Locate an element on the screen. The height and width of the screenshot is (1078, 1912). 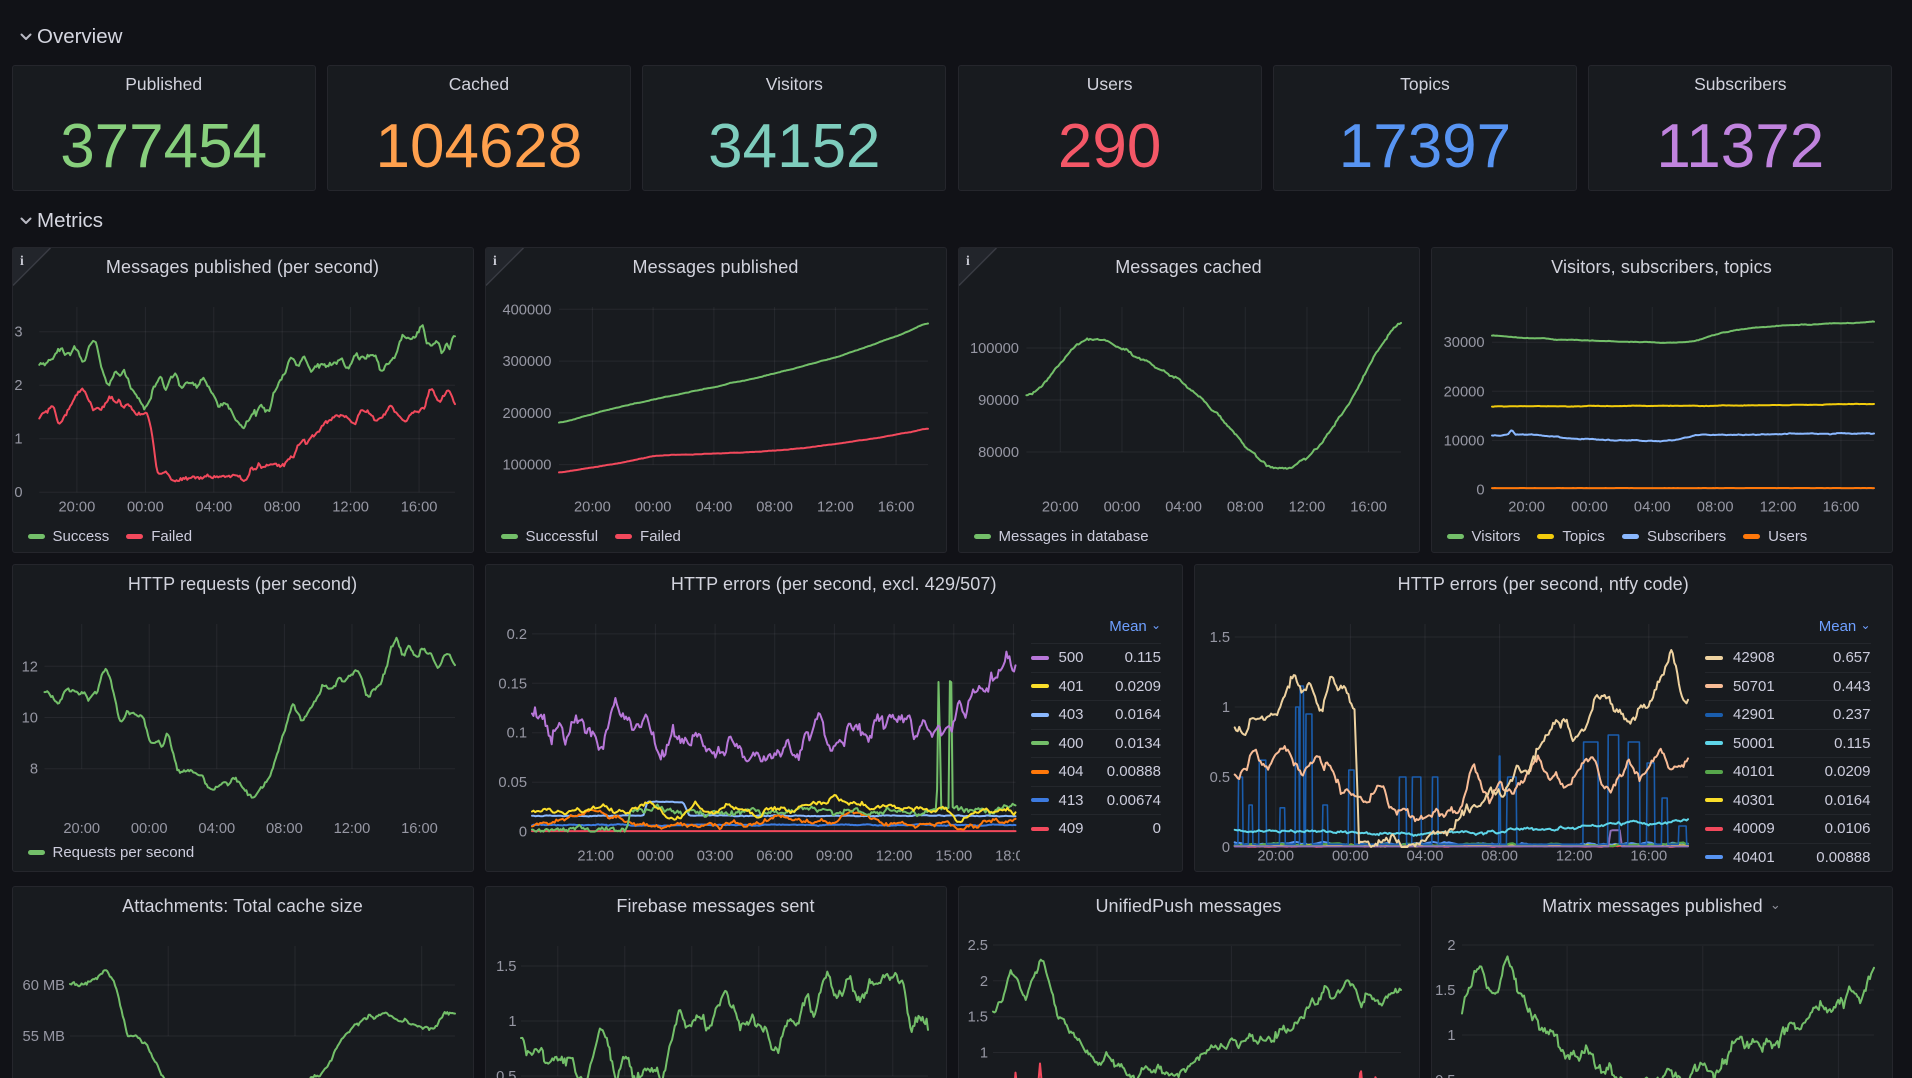
svg-text: 8 is located at coordinates (33, 770).